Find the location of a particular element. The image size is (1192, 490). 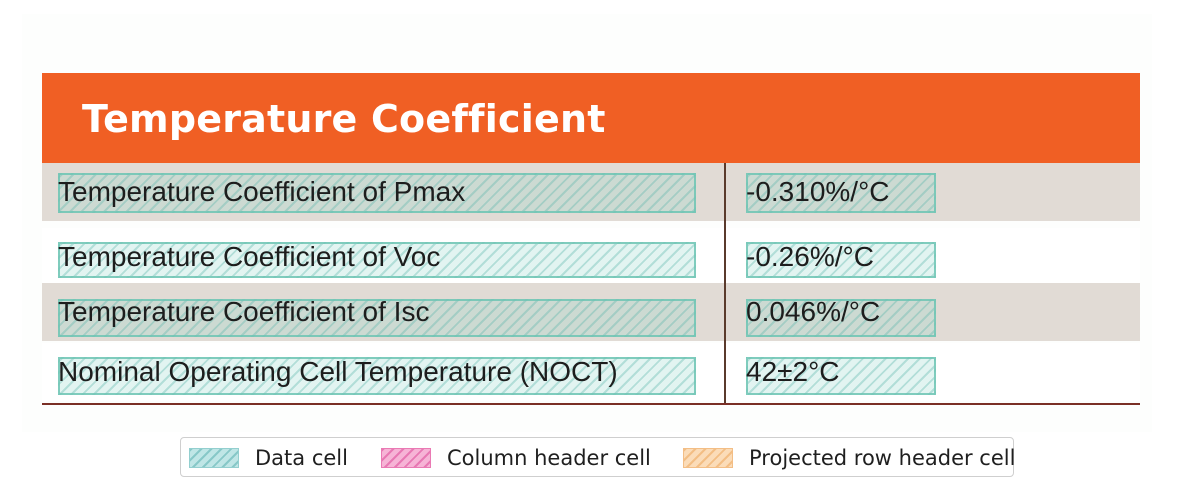

legend-label: Data cell is located at coordinates (301, 458).